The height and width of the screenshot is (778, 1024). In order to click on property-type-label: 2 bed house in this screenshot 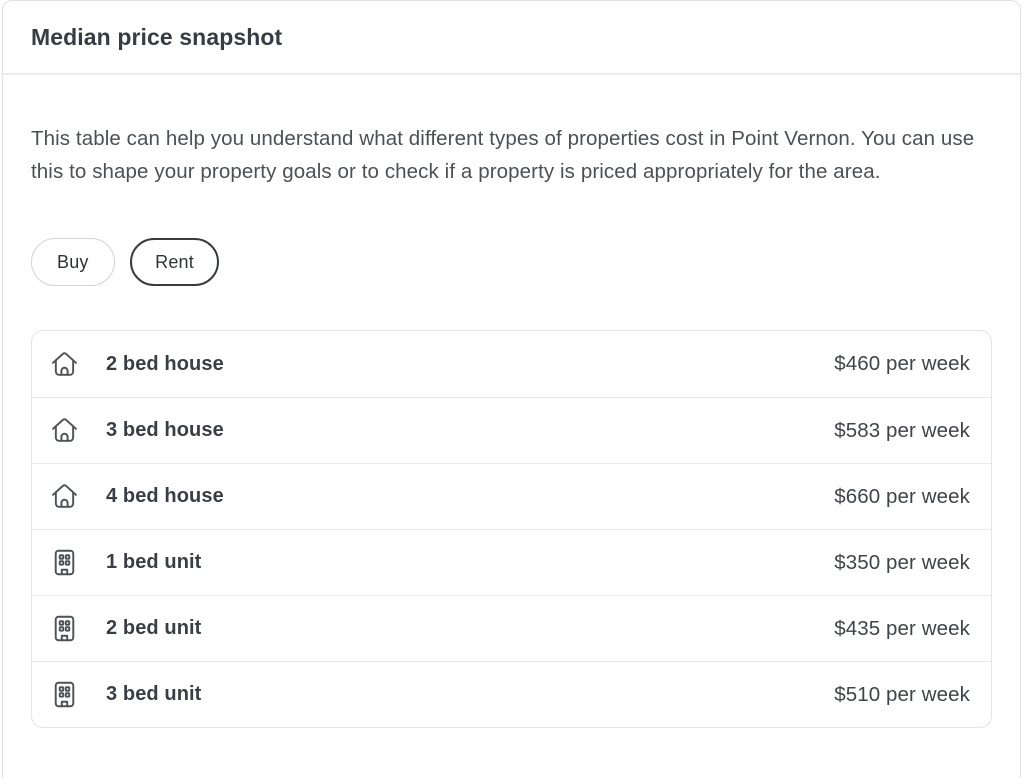, I will do `click(165, 363)`.